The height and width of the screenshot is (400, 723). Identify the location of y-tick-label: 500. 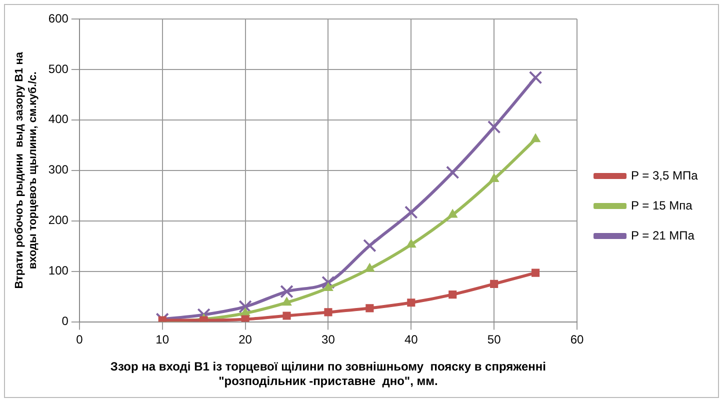
(58, 69).